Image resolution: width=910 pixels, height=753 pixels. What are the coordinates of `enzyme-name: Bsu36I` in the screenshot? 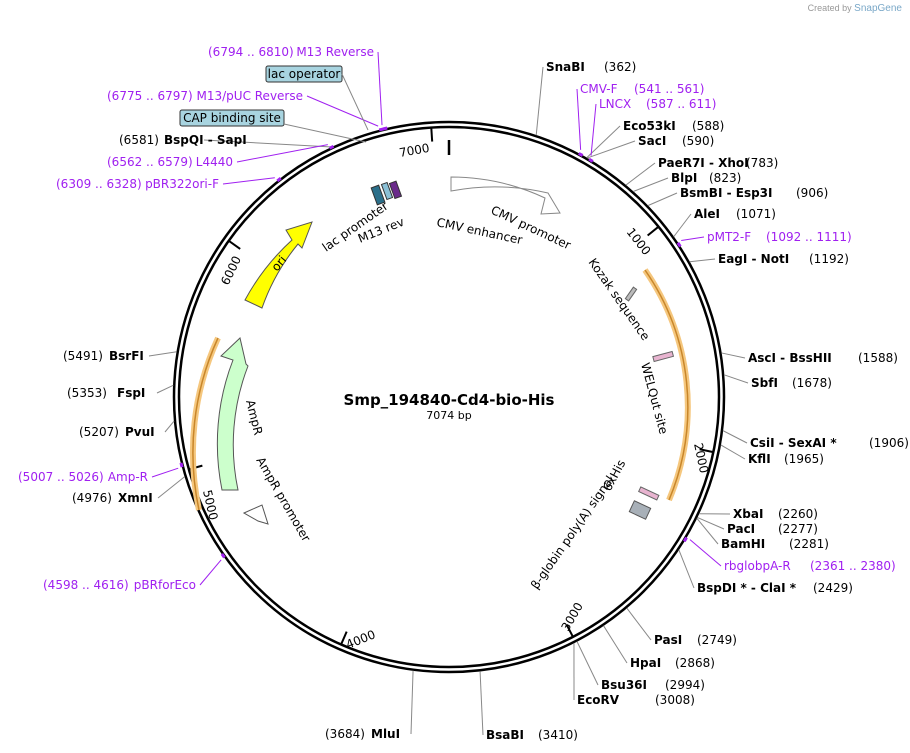 It's located at (624, 685).